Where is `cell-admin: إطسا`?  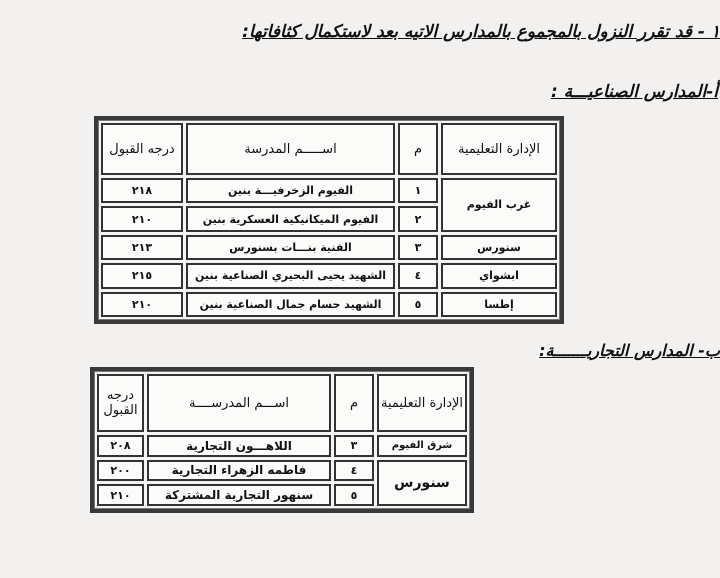
cell-admin: إطسا is located at coordinates (499, 304).